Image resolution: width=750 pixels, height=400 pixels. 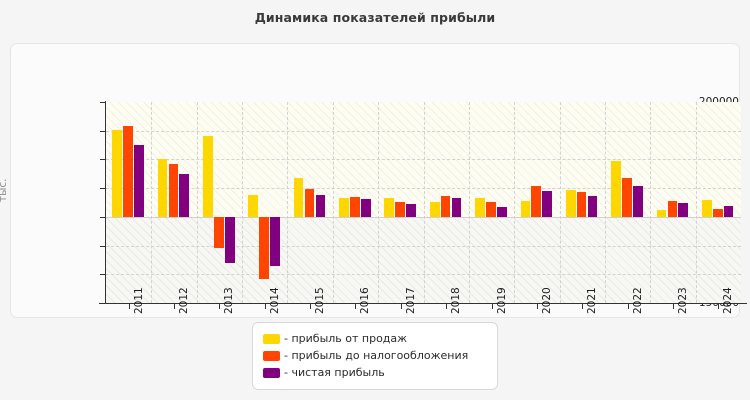 I want to click on x-axis-line, so click(x=423, y=303).